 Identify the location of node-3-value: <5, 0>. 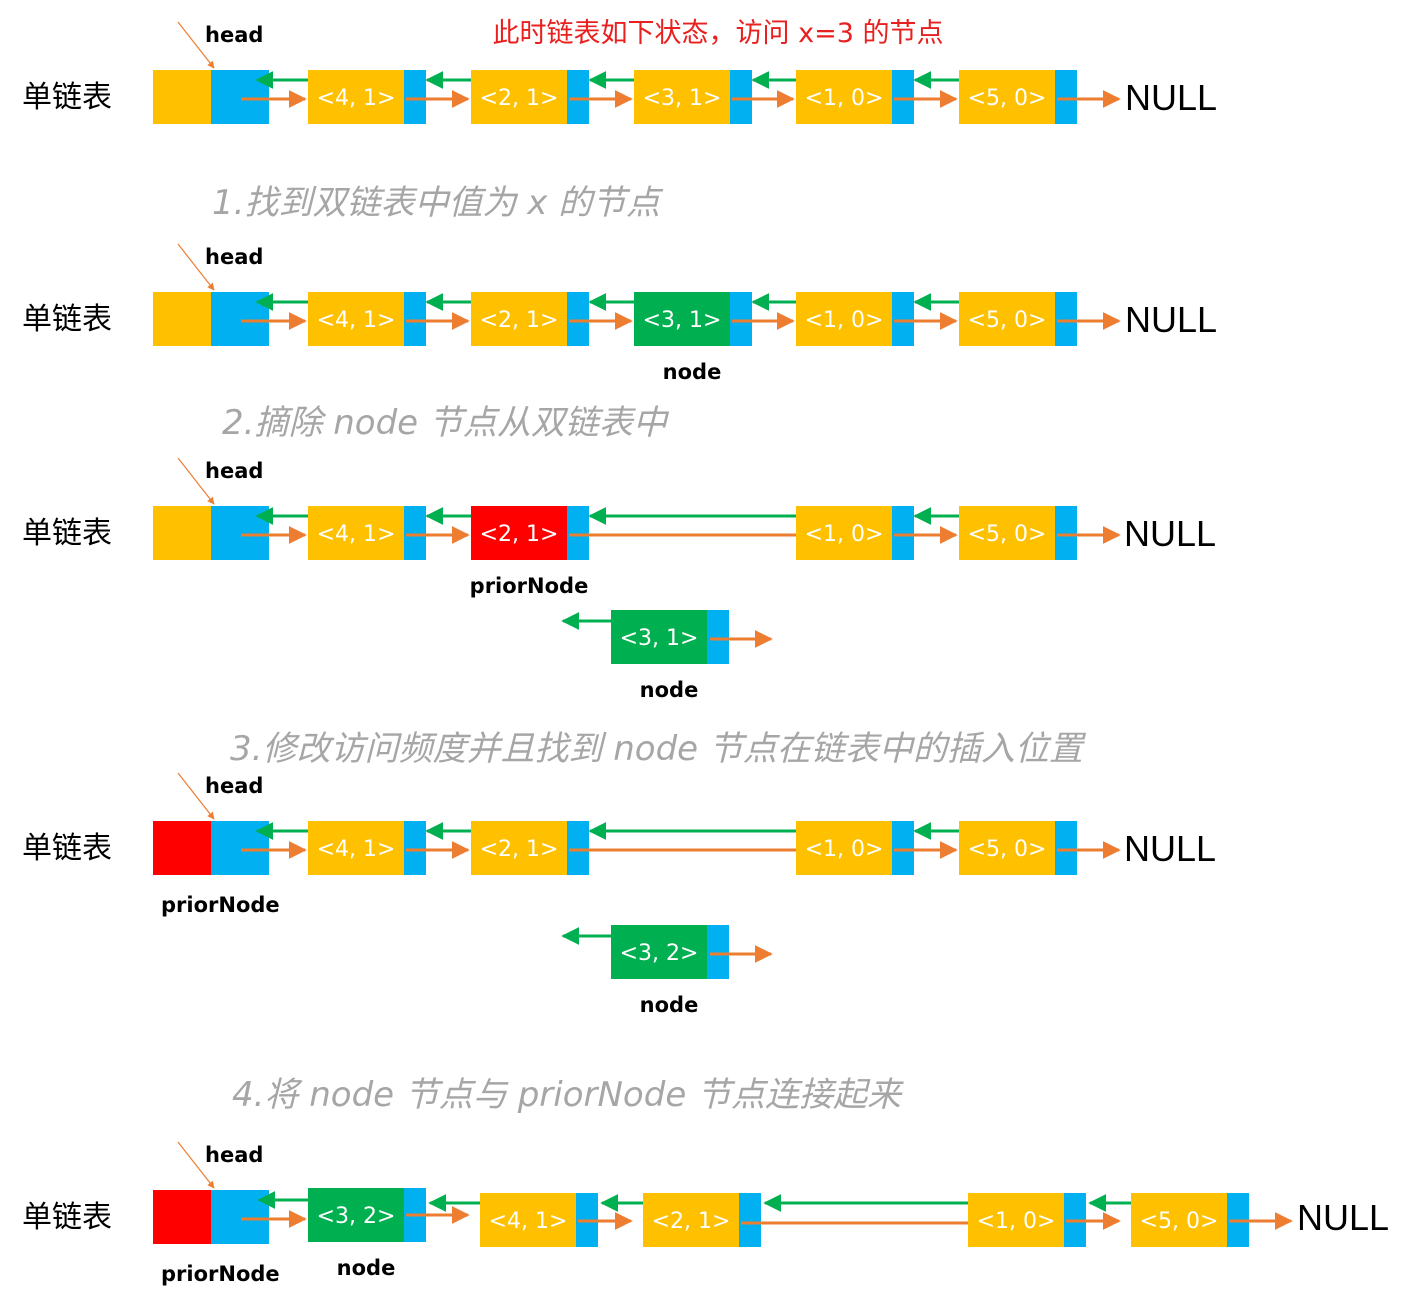
(1007, 534).